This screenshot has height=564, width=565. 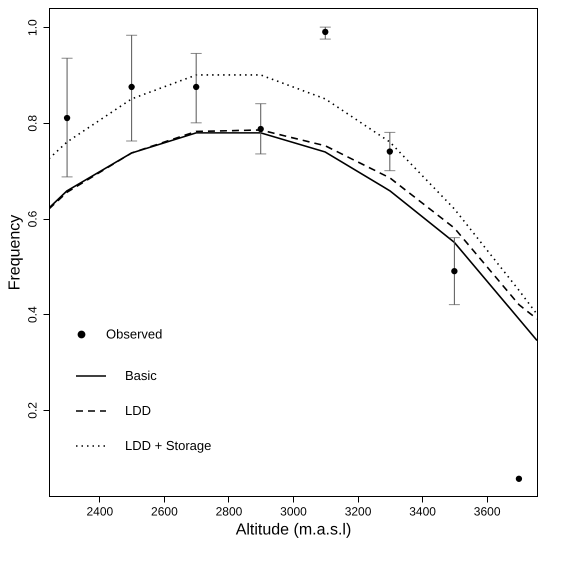 I want to click on x-tick-label: 3600, so click(x=487, y=511).